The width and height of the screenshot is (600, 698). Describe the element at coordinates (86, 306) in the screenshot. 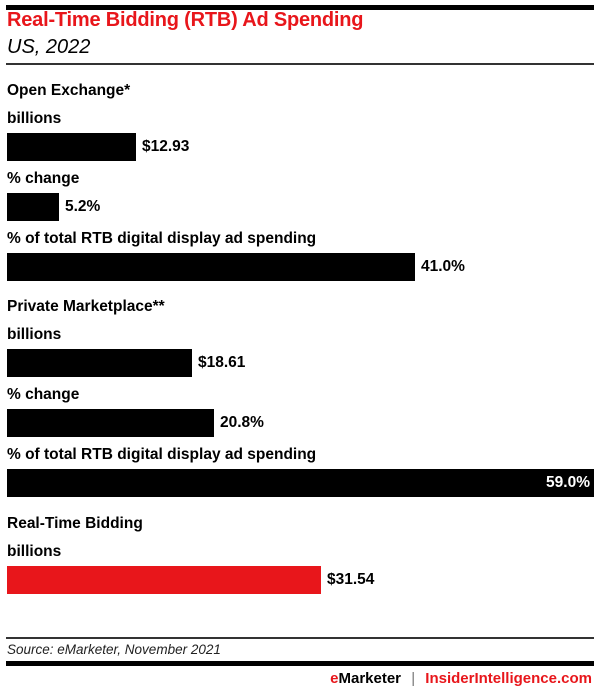

I see `section-heading: Private Marketplace**` at that location.